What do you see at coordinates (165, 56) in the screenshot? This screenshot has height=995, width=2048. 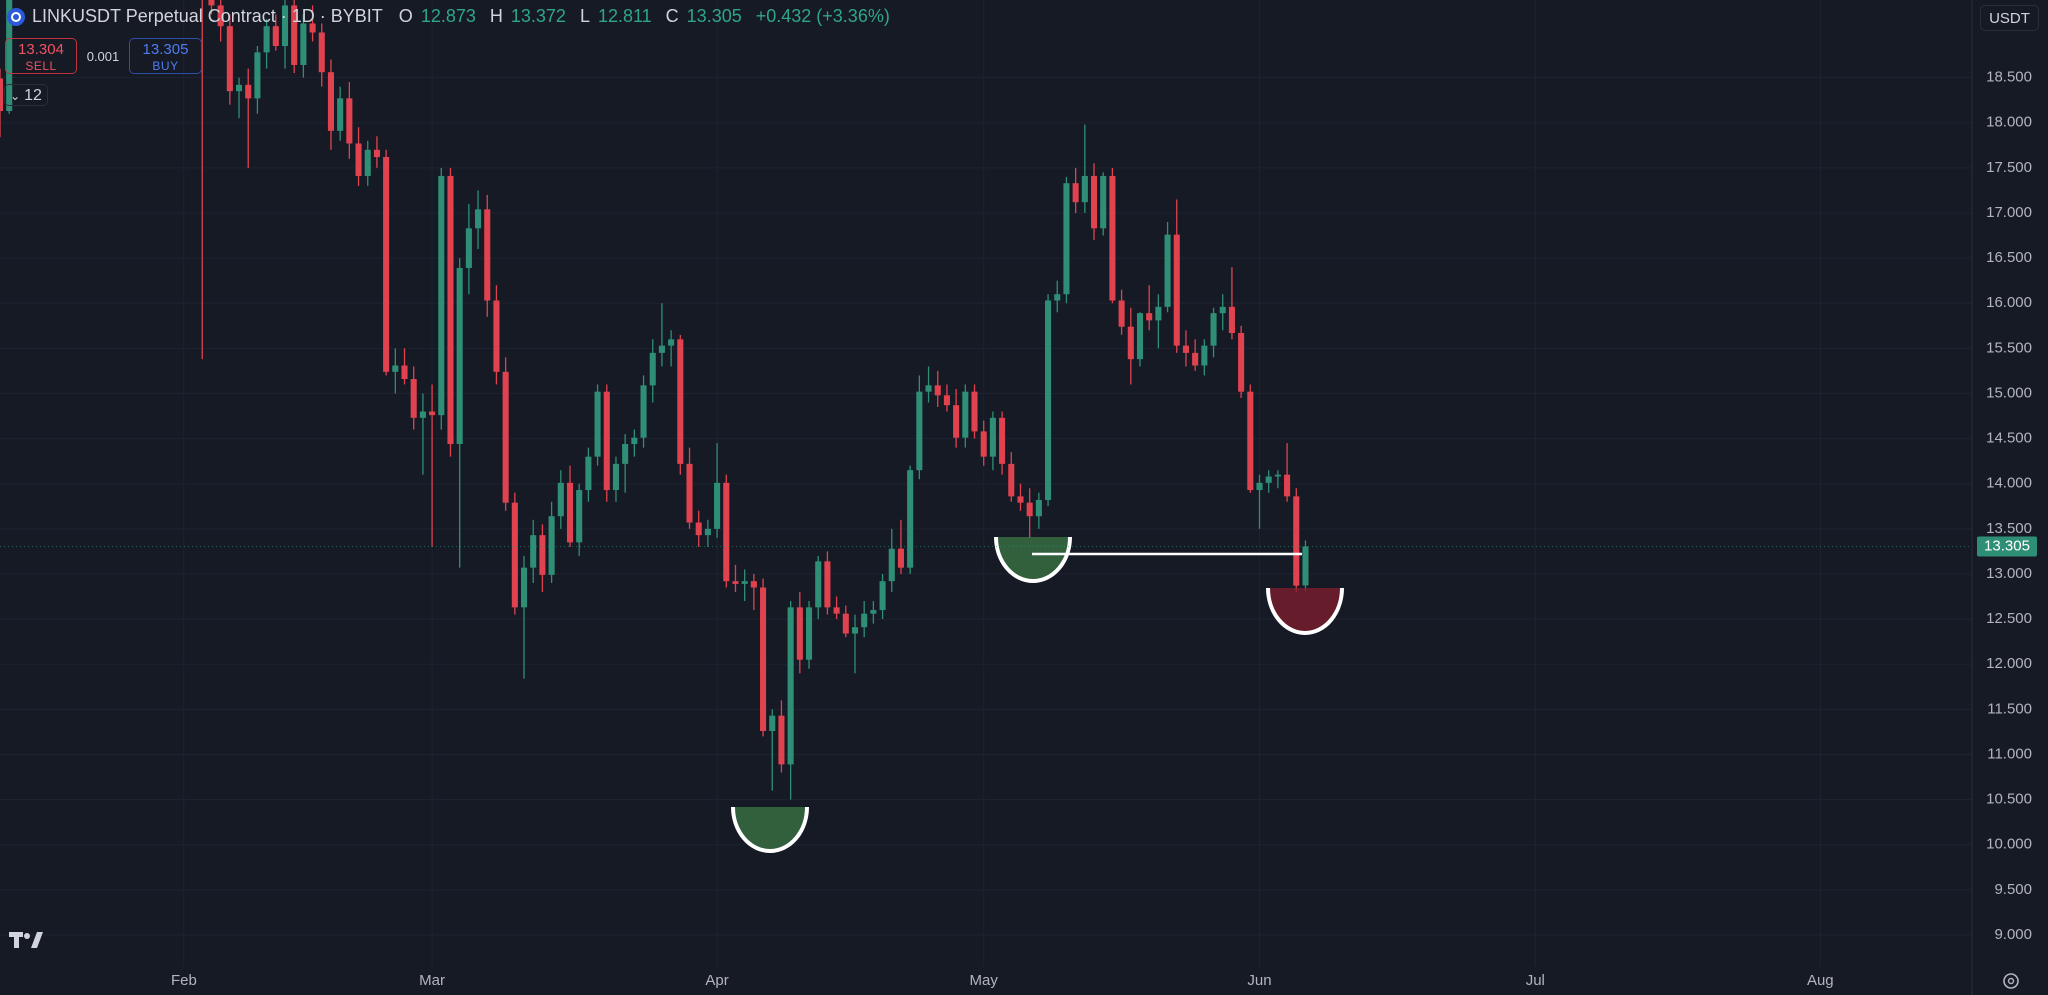 I see `buy-button: 13.305 BUY` at bounding box center [165, 56].